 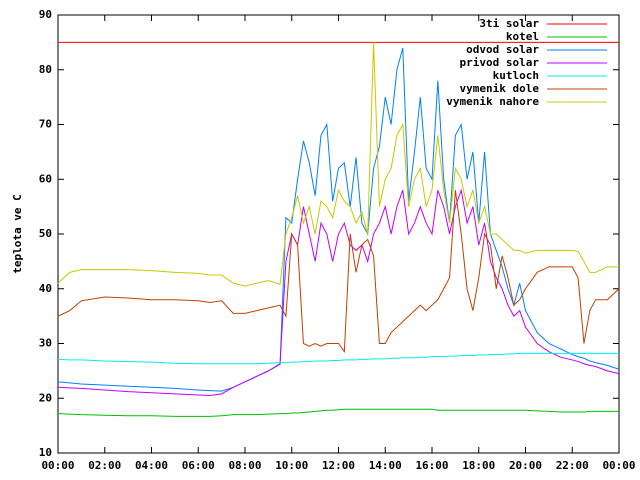 I want to click on y-tick-label: 40, so click(x=45, y=288).